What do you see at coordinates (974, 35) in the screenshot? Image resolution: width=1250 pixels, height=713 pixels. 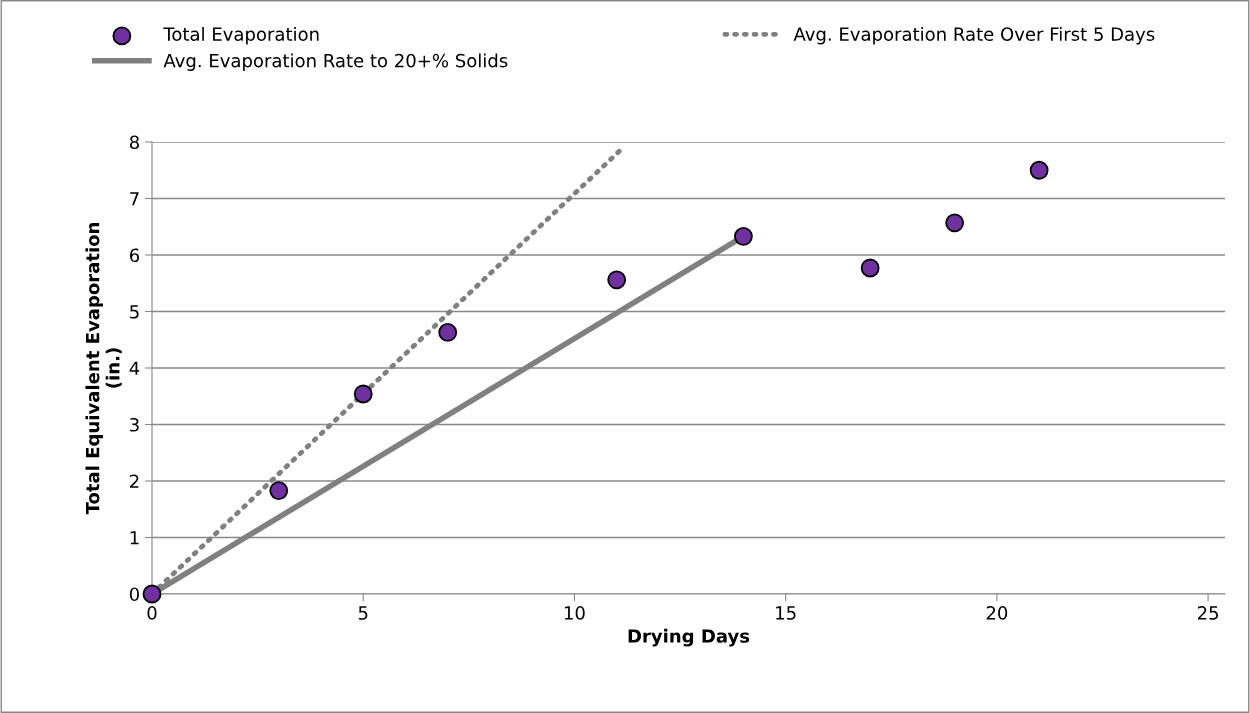 I see `legend-label: Avg. Evaporation Rate Over First 5 Days` at bounding box center [974, 35].